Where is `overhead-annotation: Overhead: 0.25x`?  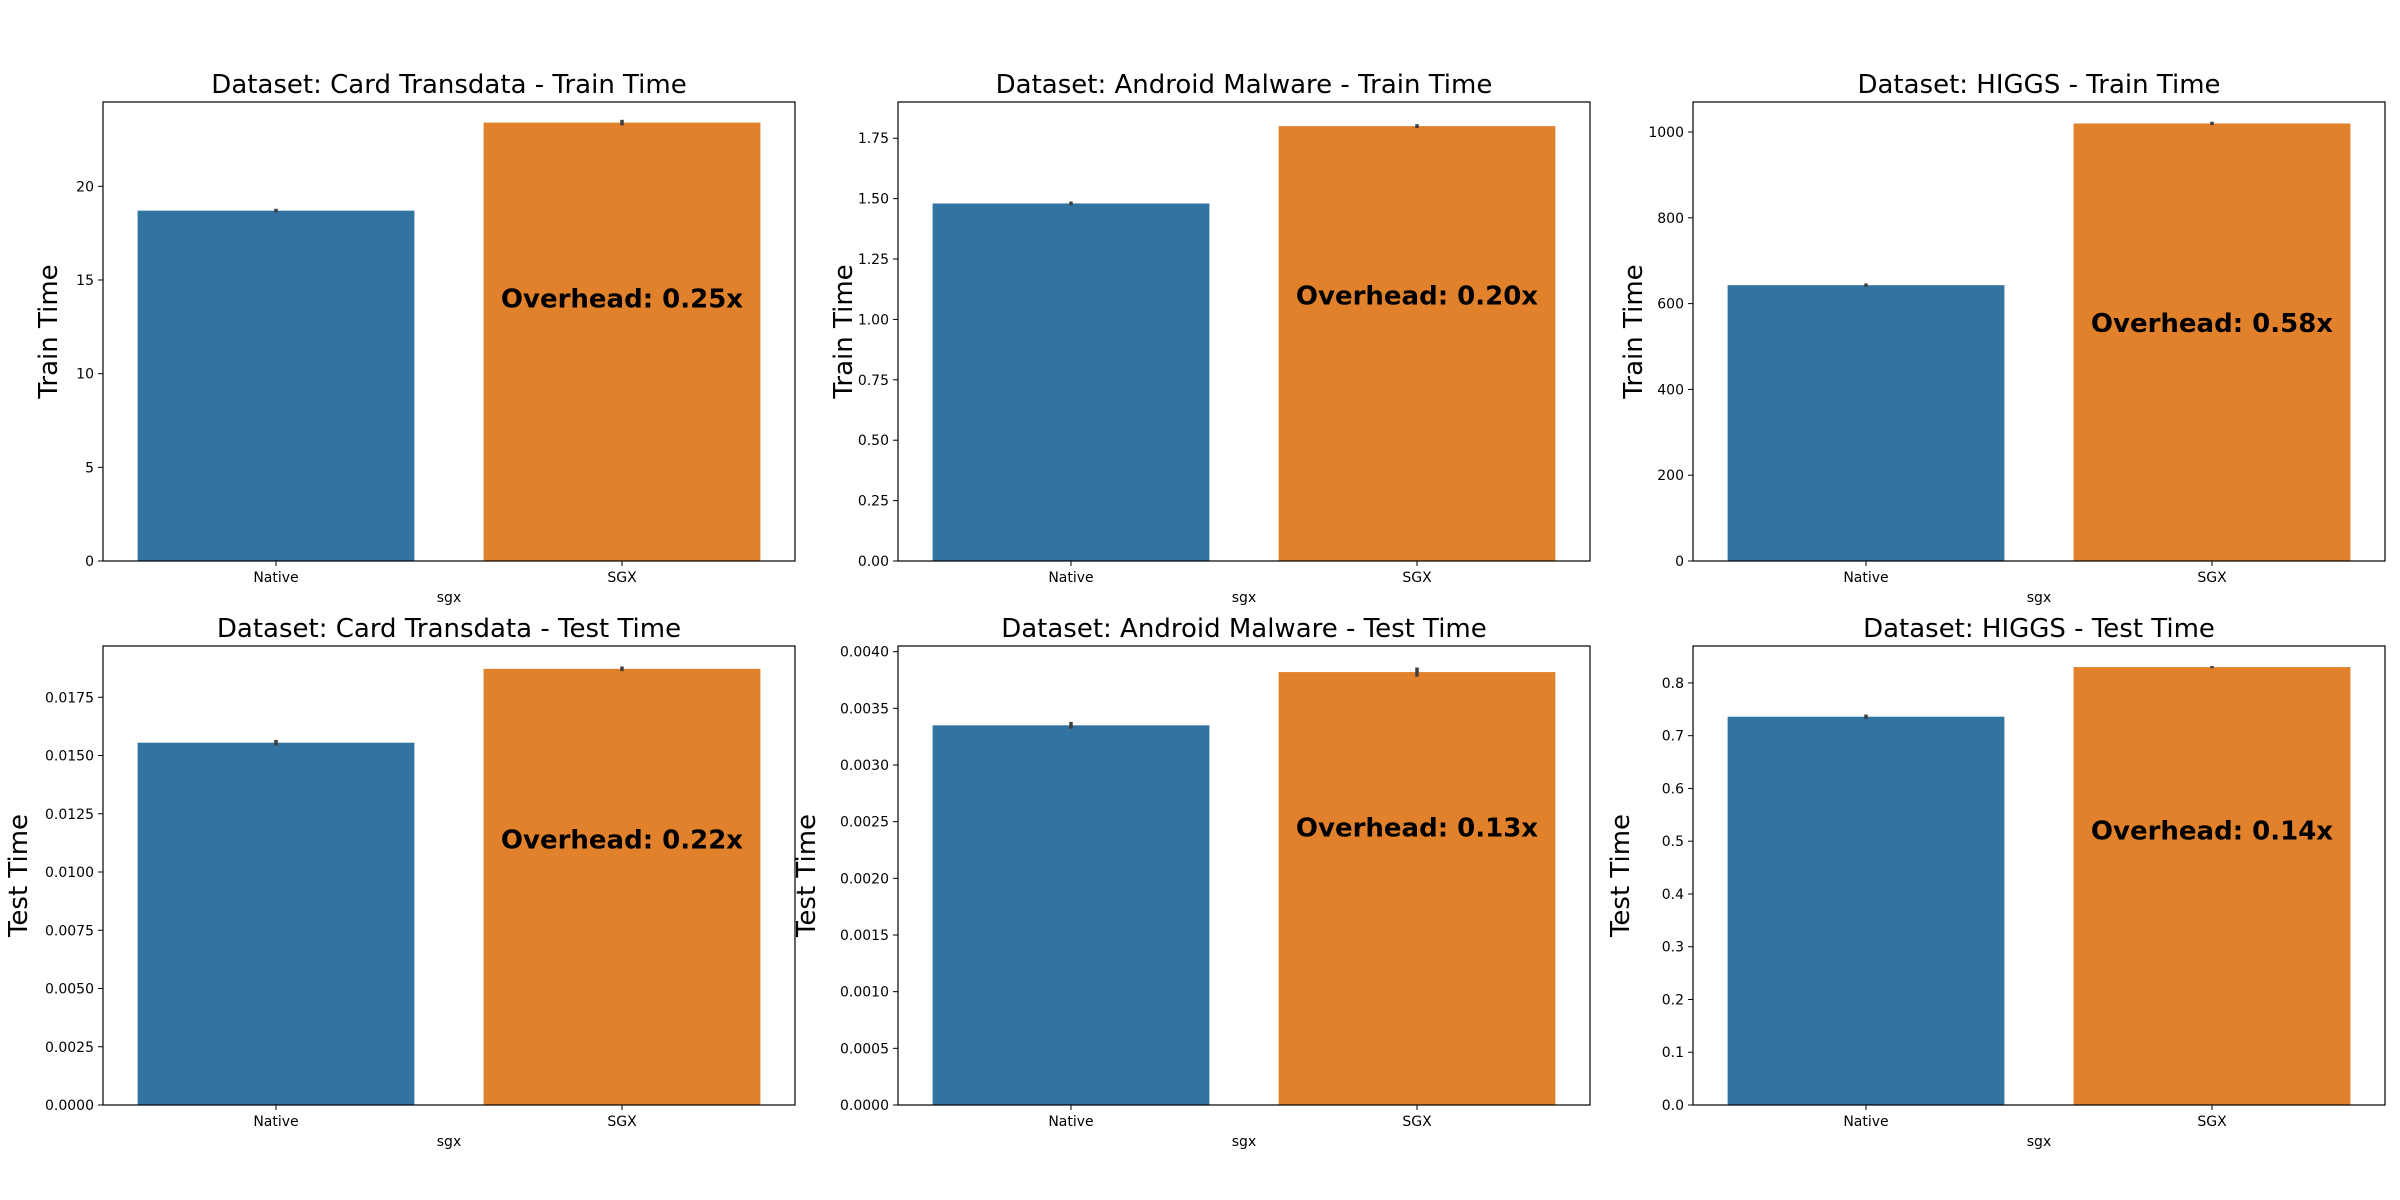
overhead-annotation: Overhead: 0.25x is located at coordinates (622, 300).